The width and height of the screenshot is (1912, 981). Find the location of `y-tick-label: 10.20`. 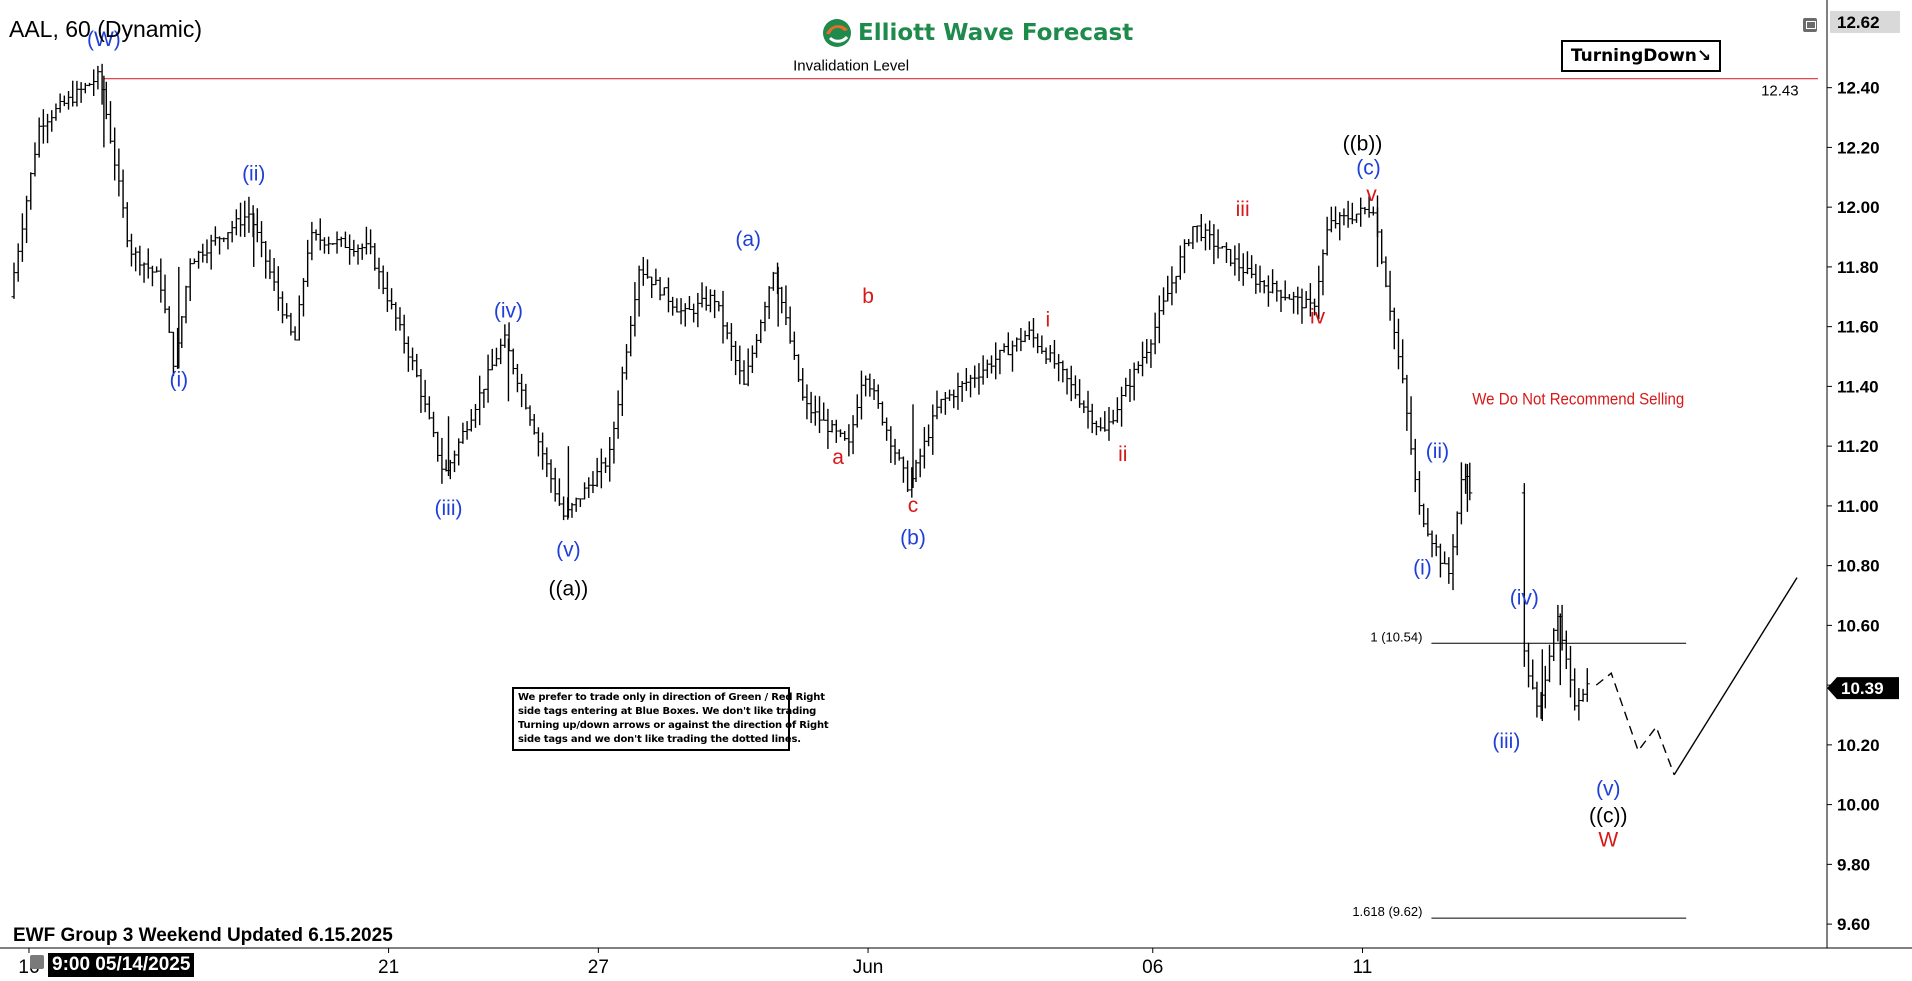

y-tick-label: 10.20 is located at coordinates (1858, 745).